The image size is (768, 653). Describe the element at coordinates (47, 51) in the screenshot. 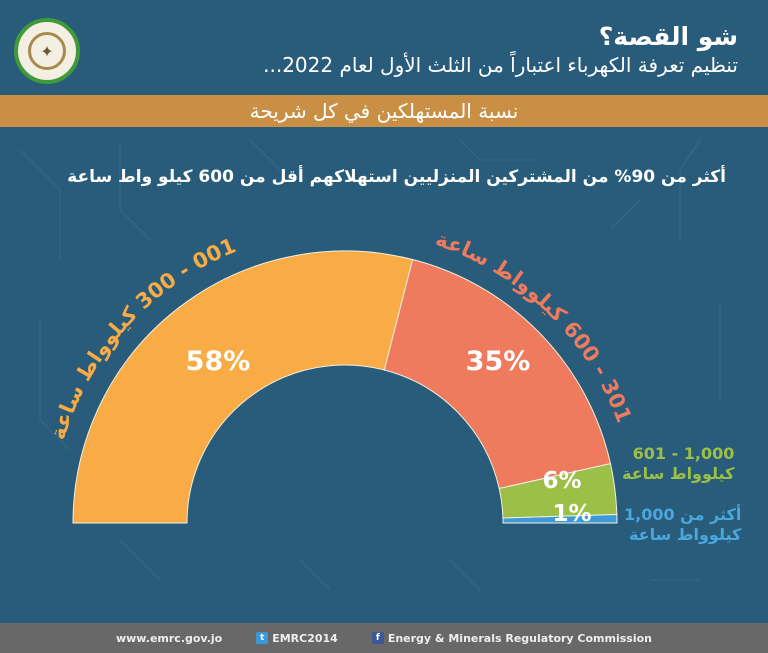

I see `emrc-logo: ✦` at that location.